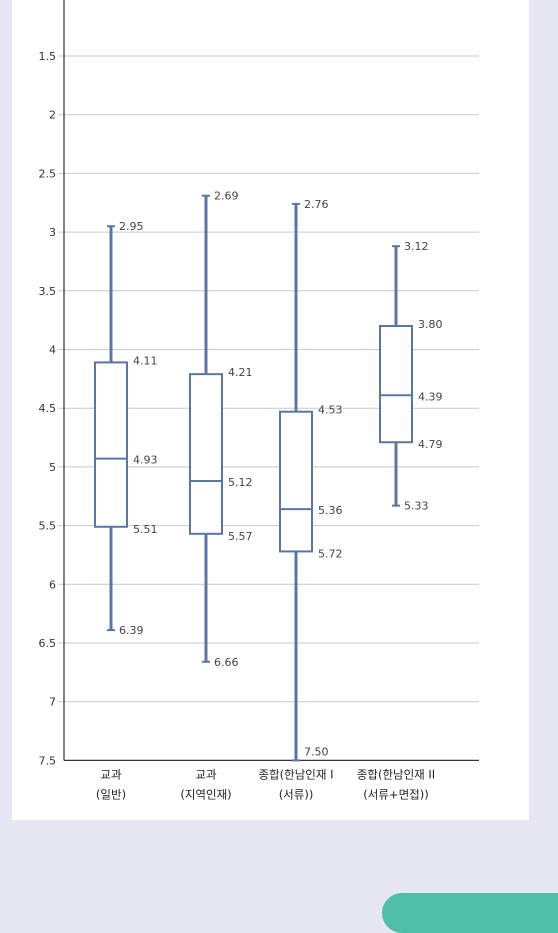 This screenshot has width=558, height=933. What do you see at coordinates (145, 529) in the screenshot?
I see `value-label-q3: 5.51` at bounding box center [145, 529].